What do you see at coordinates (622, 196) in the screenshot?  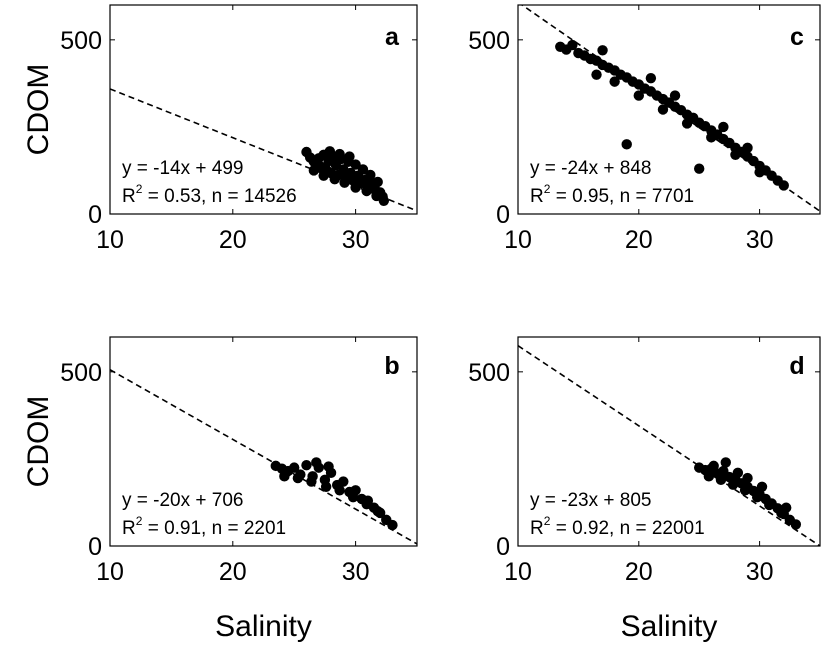 I see `r2-rest-c: = 0.95, n = 7701` at bounding box center [622, 196].